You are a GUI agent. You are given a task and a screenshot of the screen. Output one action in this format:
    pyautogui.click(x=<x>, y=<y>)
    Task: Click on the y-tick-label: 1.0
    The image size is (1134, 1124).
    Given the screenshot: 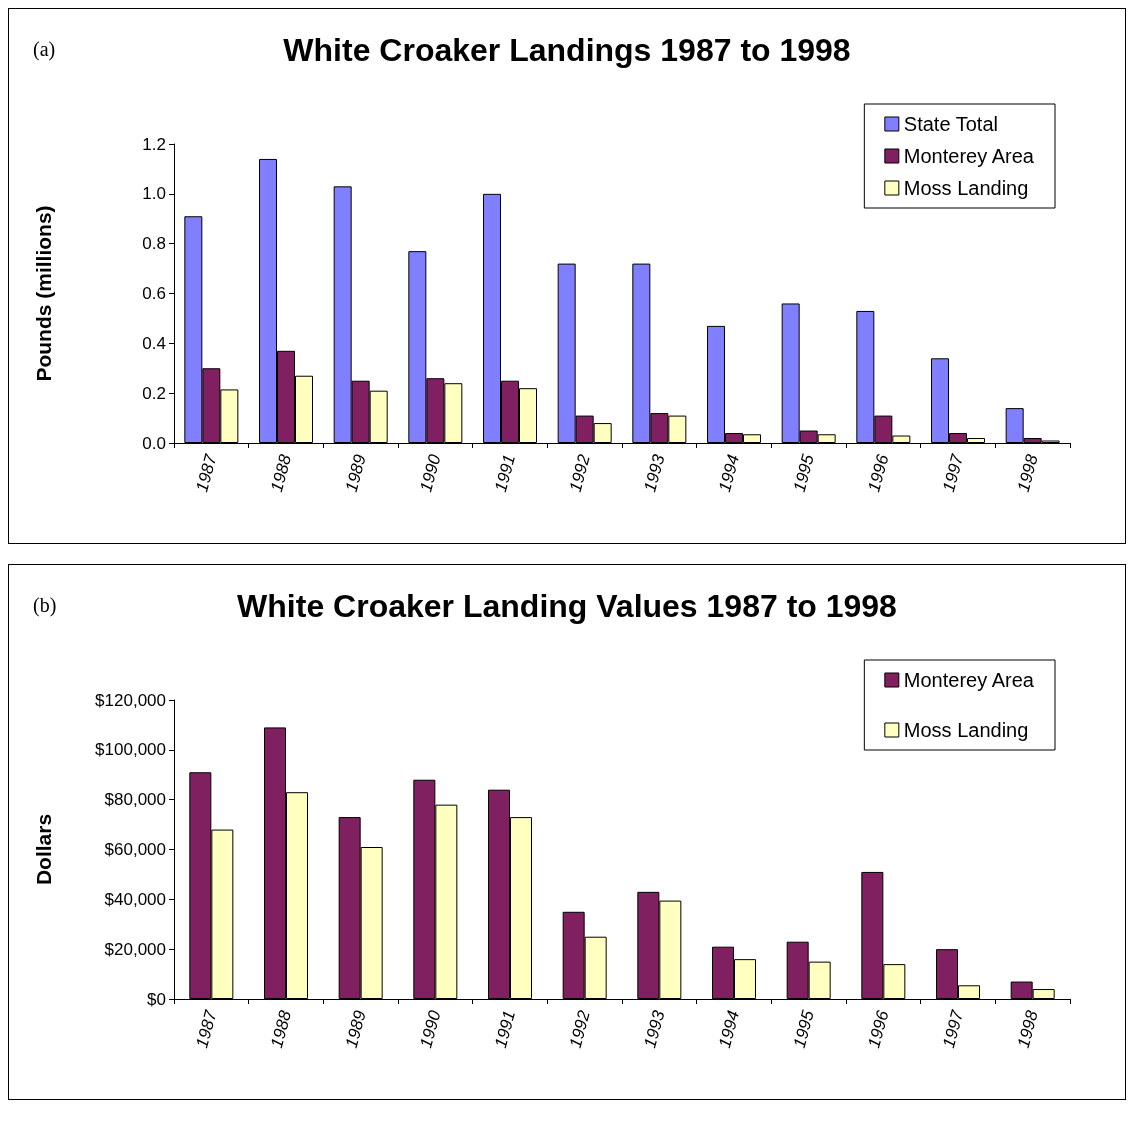 What is the action you would take?
    pyautogui.click(x=154, y=194)
    